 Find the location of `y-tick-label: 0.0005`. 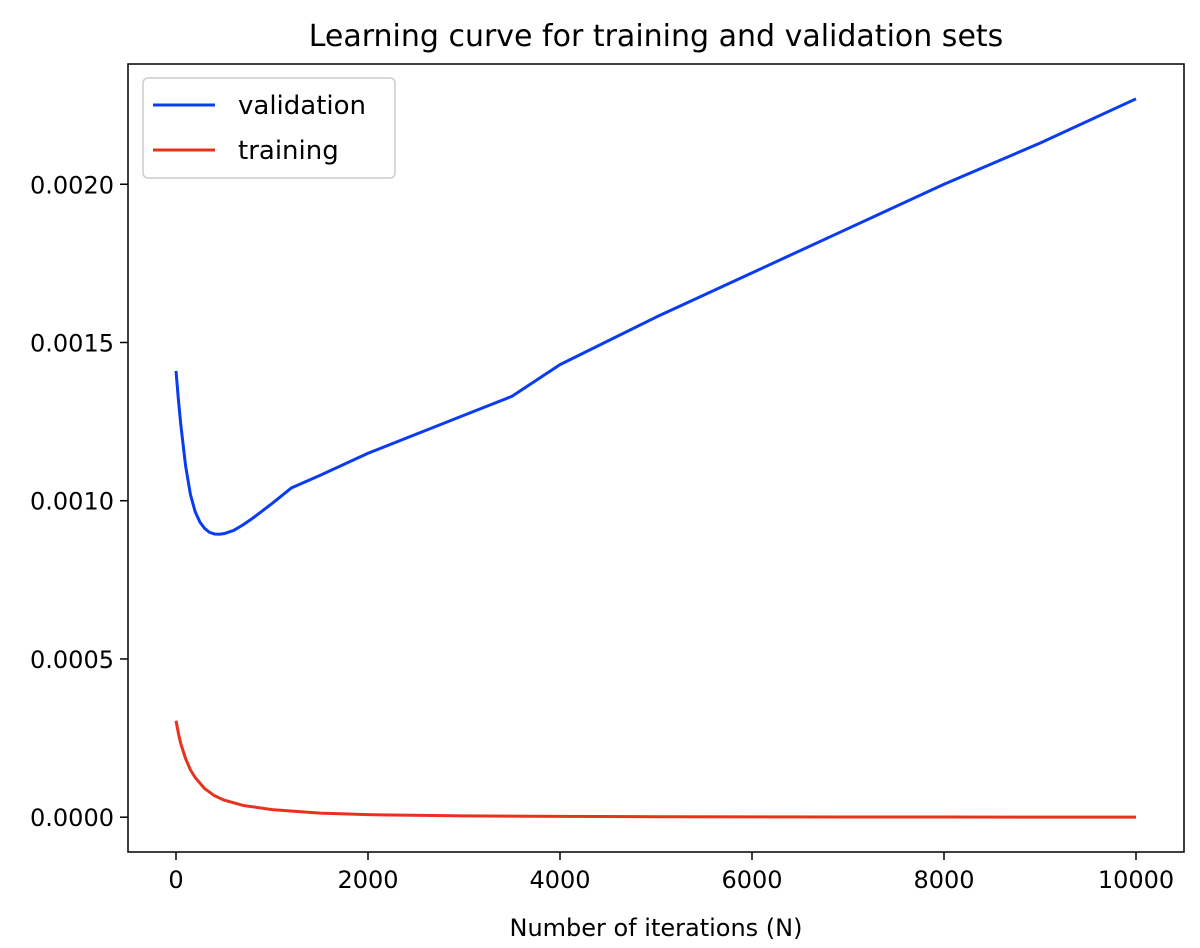

y-tick-label: 0.0005 is located at coordinates (72, 660).